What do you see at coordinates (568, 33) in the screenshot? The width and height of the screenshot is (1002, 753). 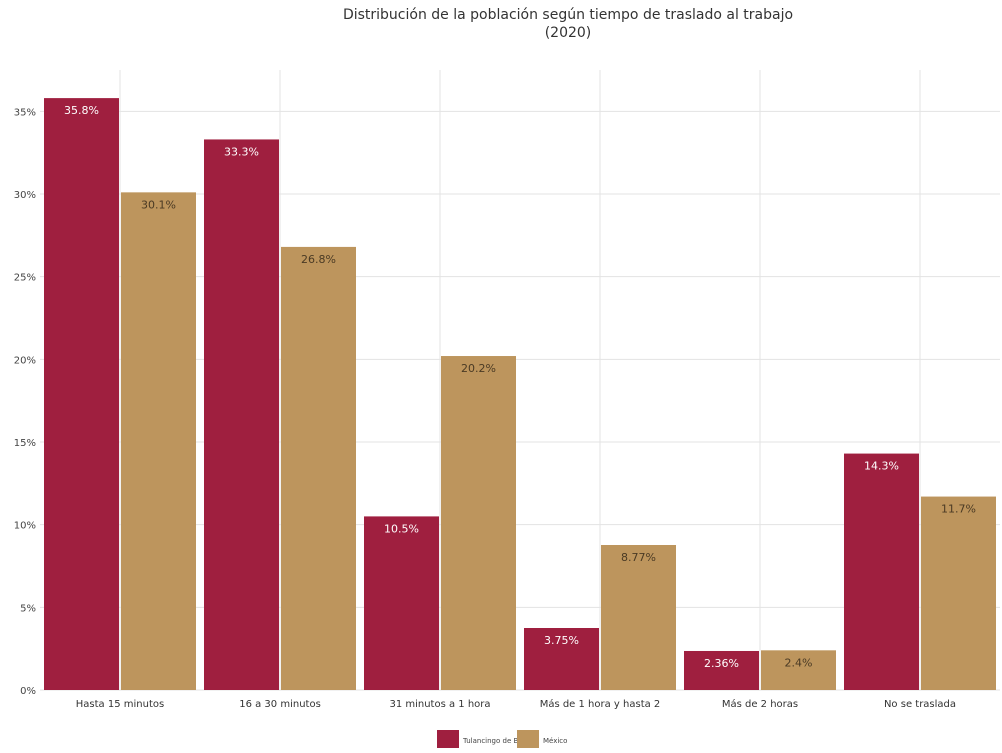 I see `chart-subtitle: (2020)` at bounding box center [568, 33].